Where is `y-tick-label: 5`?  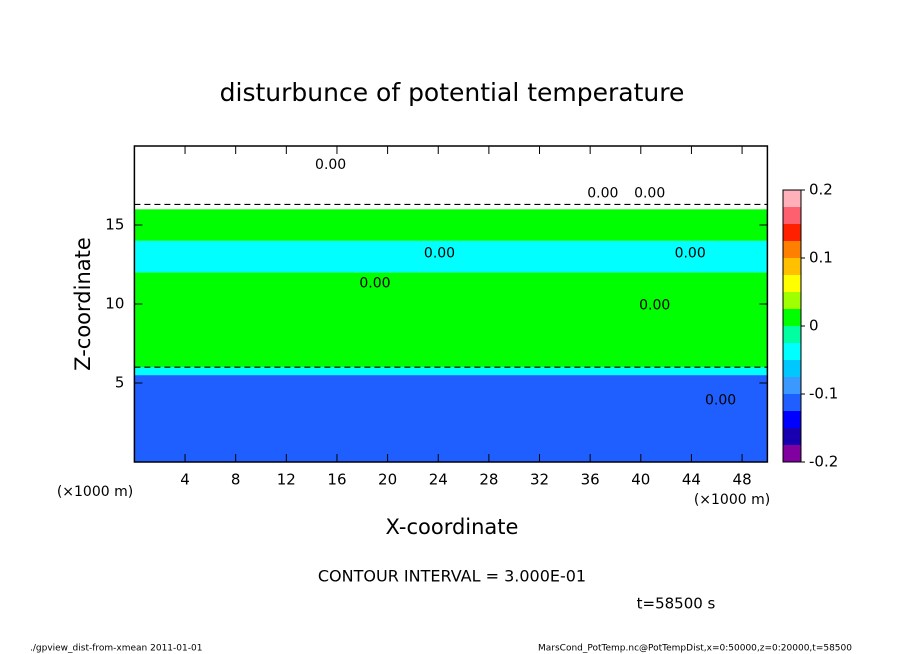 y-tick-label: 5 is located at coordinates (120, 383).